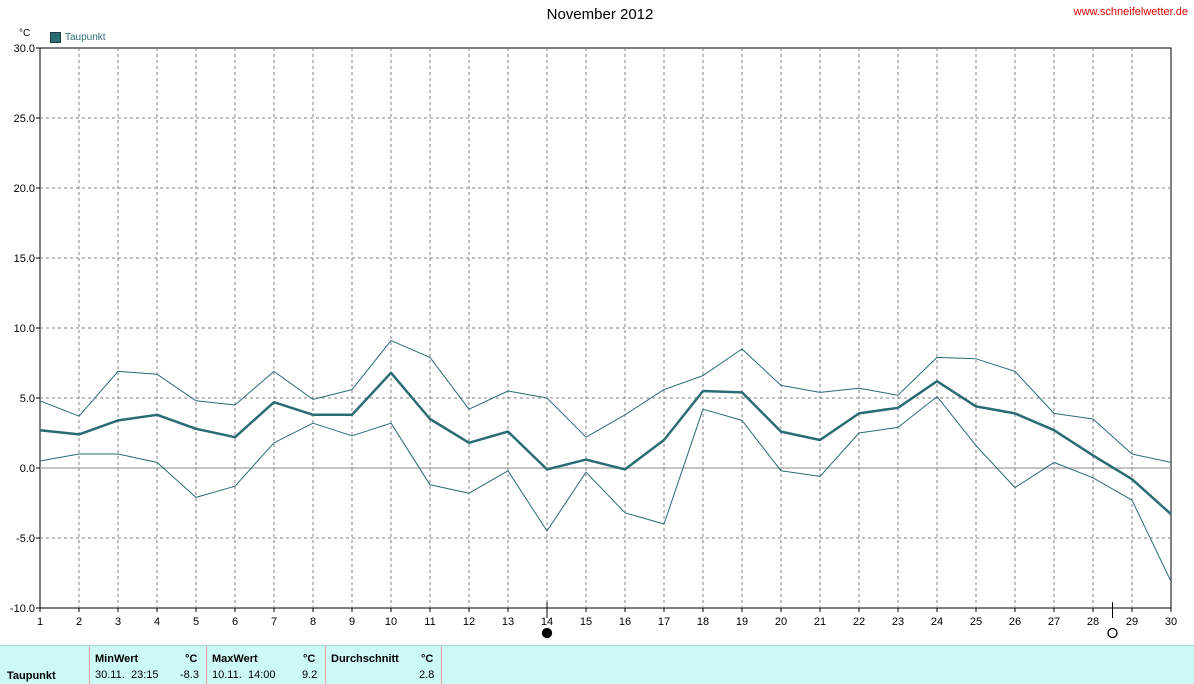  I want to click on x-tick-label: 6, so click(235, 622).